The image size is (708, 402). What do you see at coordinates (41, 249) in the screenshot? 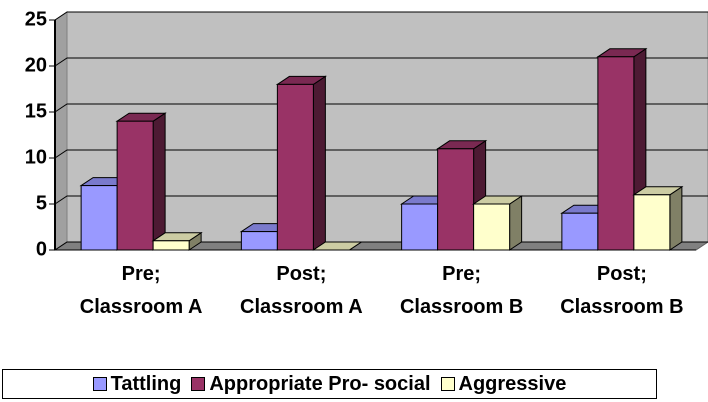
I see `y-tick-label: 0` at bounding box center [41, 249].